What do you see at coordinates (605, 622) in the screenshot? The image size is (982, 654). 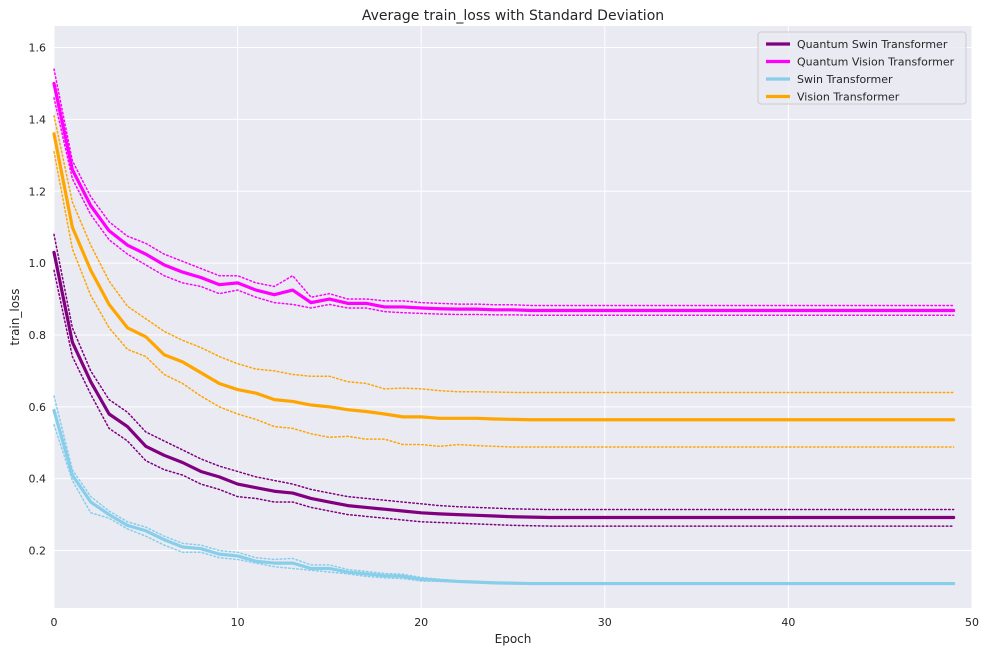 I see `x-tick-label: 30` at bounding box center [605, 622].